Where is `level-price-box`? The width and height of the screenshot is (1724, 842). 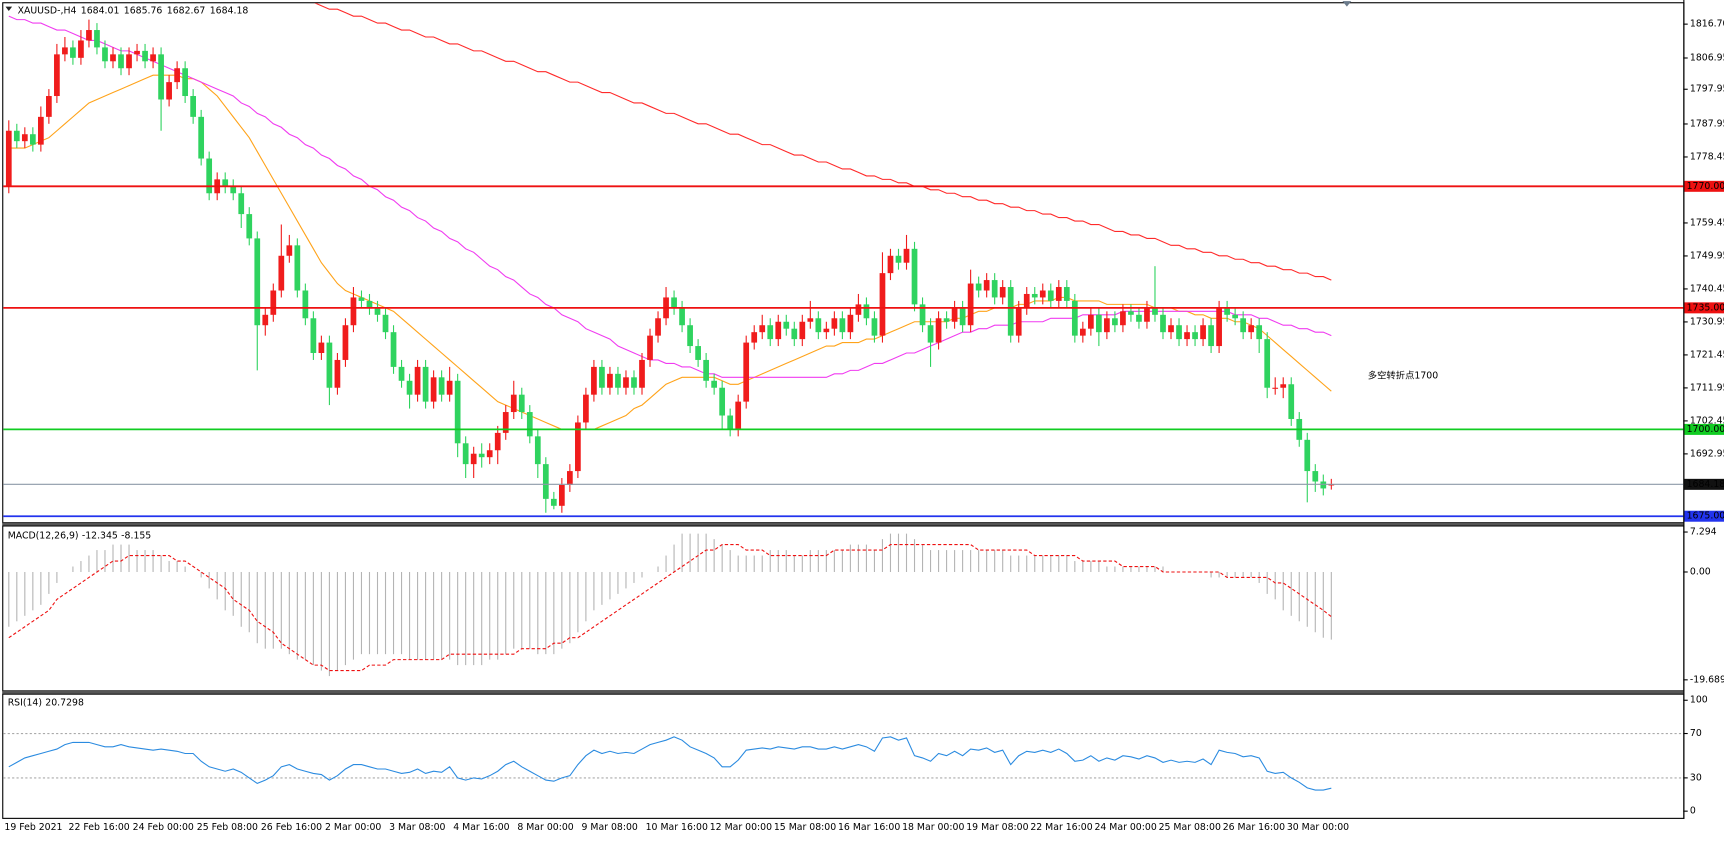 level-price-box is located at coordinates (1704, 186).